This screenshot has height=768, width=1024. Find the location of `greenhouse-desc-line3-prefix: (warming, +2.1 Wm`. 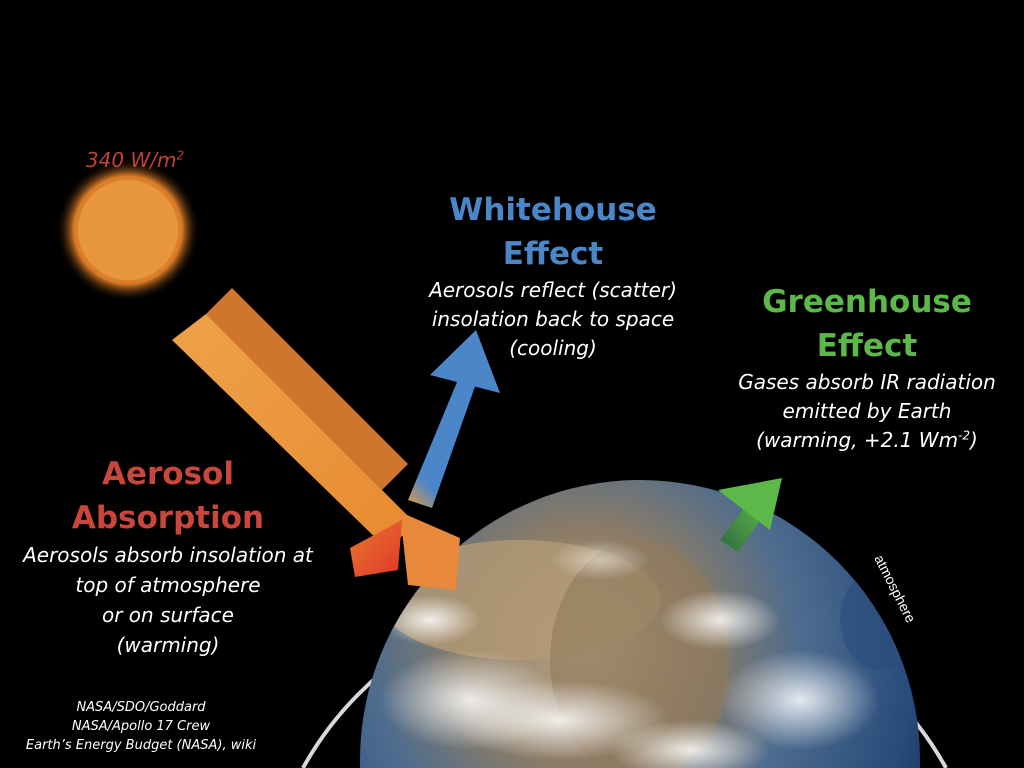

greenhouse-desc-line3-prefix: (warming, +2.1 Wm is located at coordinates (857, 440).